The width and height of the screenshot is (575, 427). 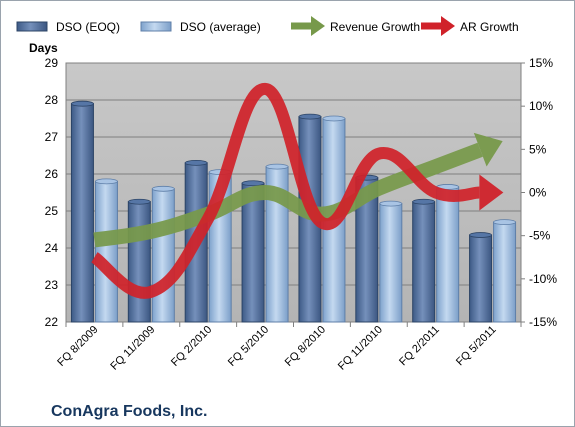 I want to click on y-right-tick-label: -10%, so click(x=543, y=279).